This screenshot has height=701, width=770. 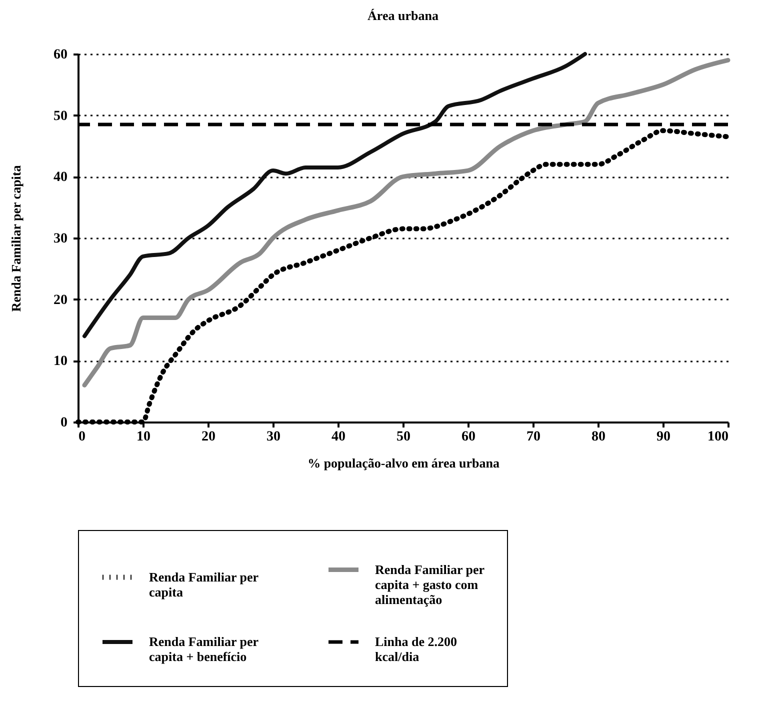 I want to click on y-tick-label: 30, so click(x=61, y=239).